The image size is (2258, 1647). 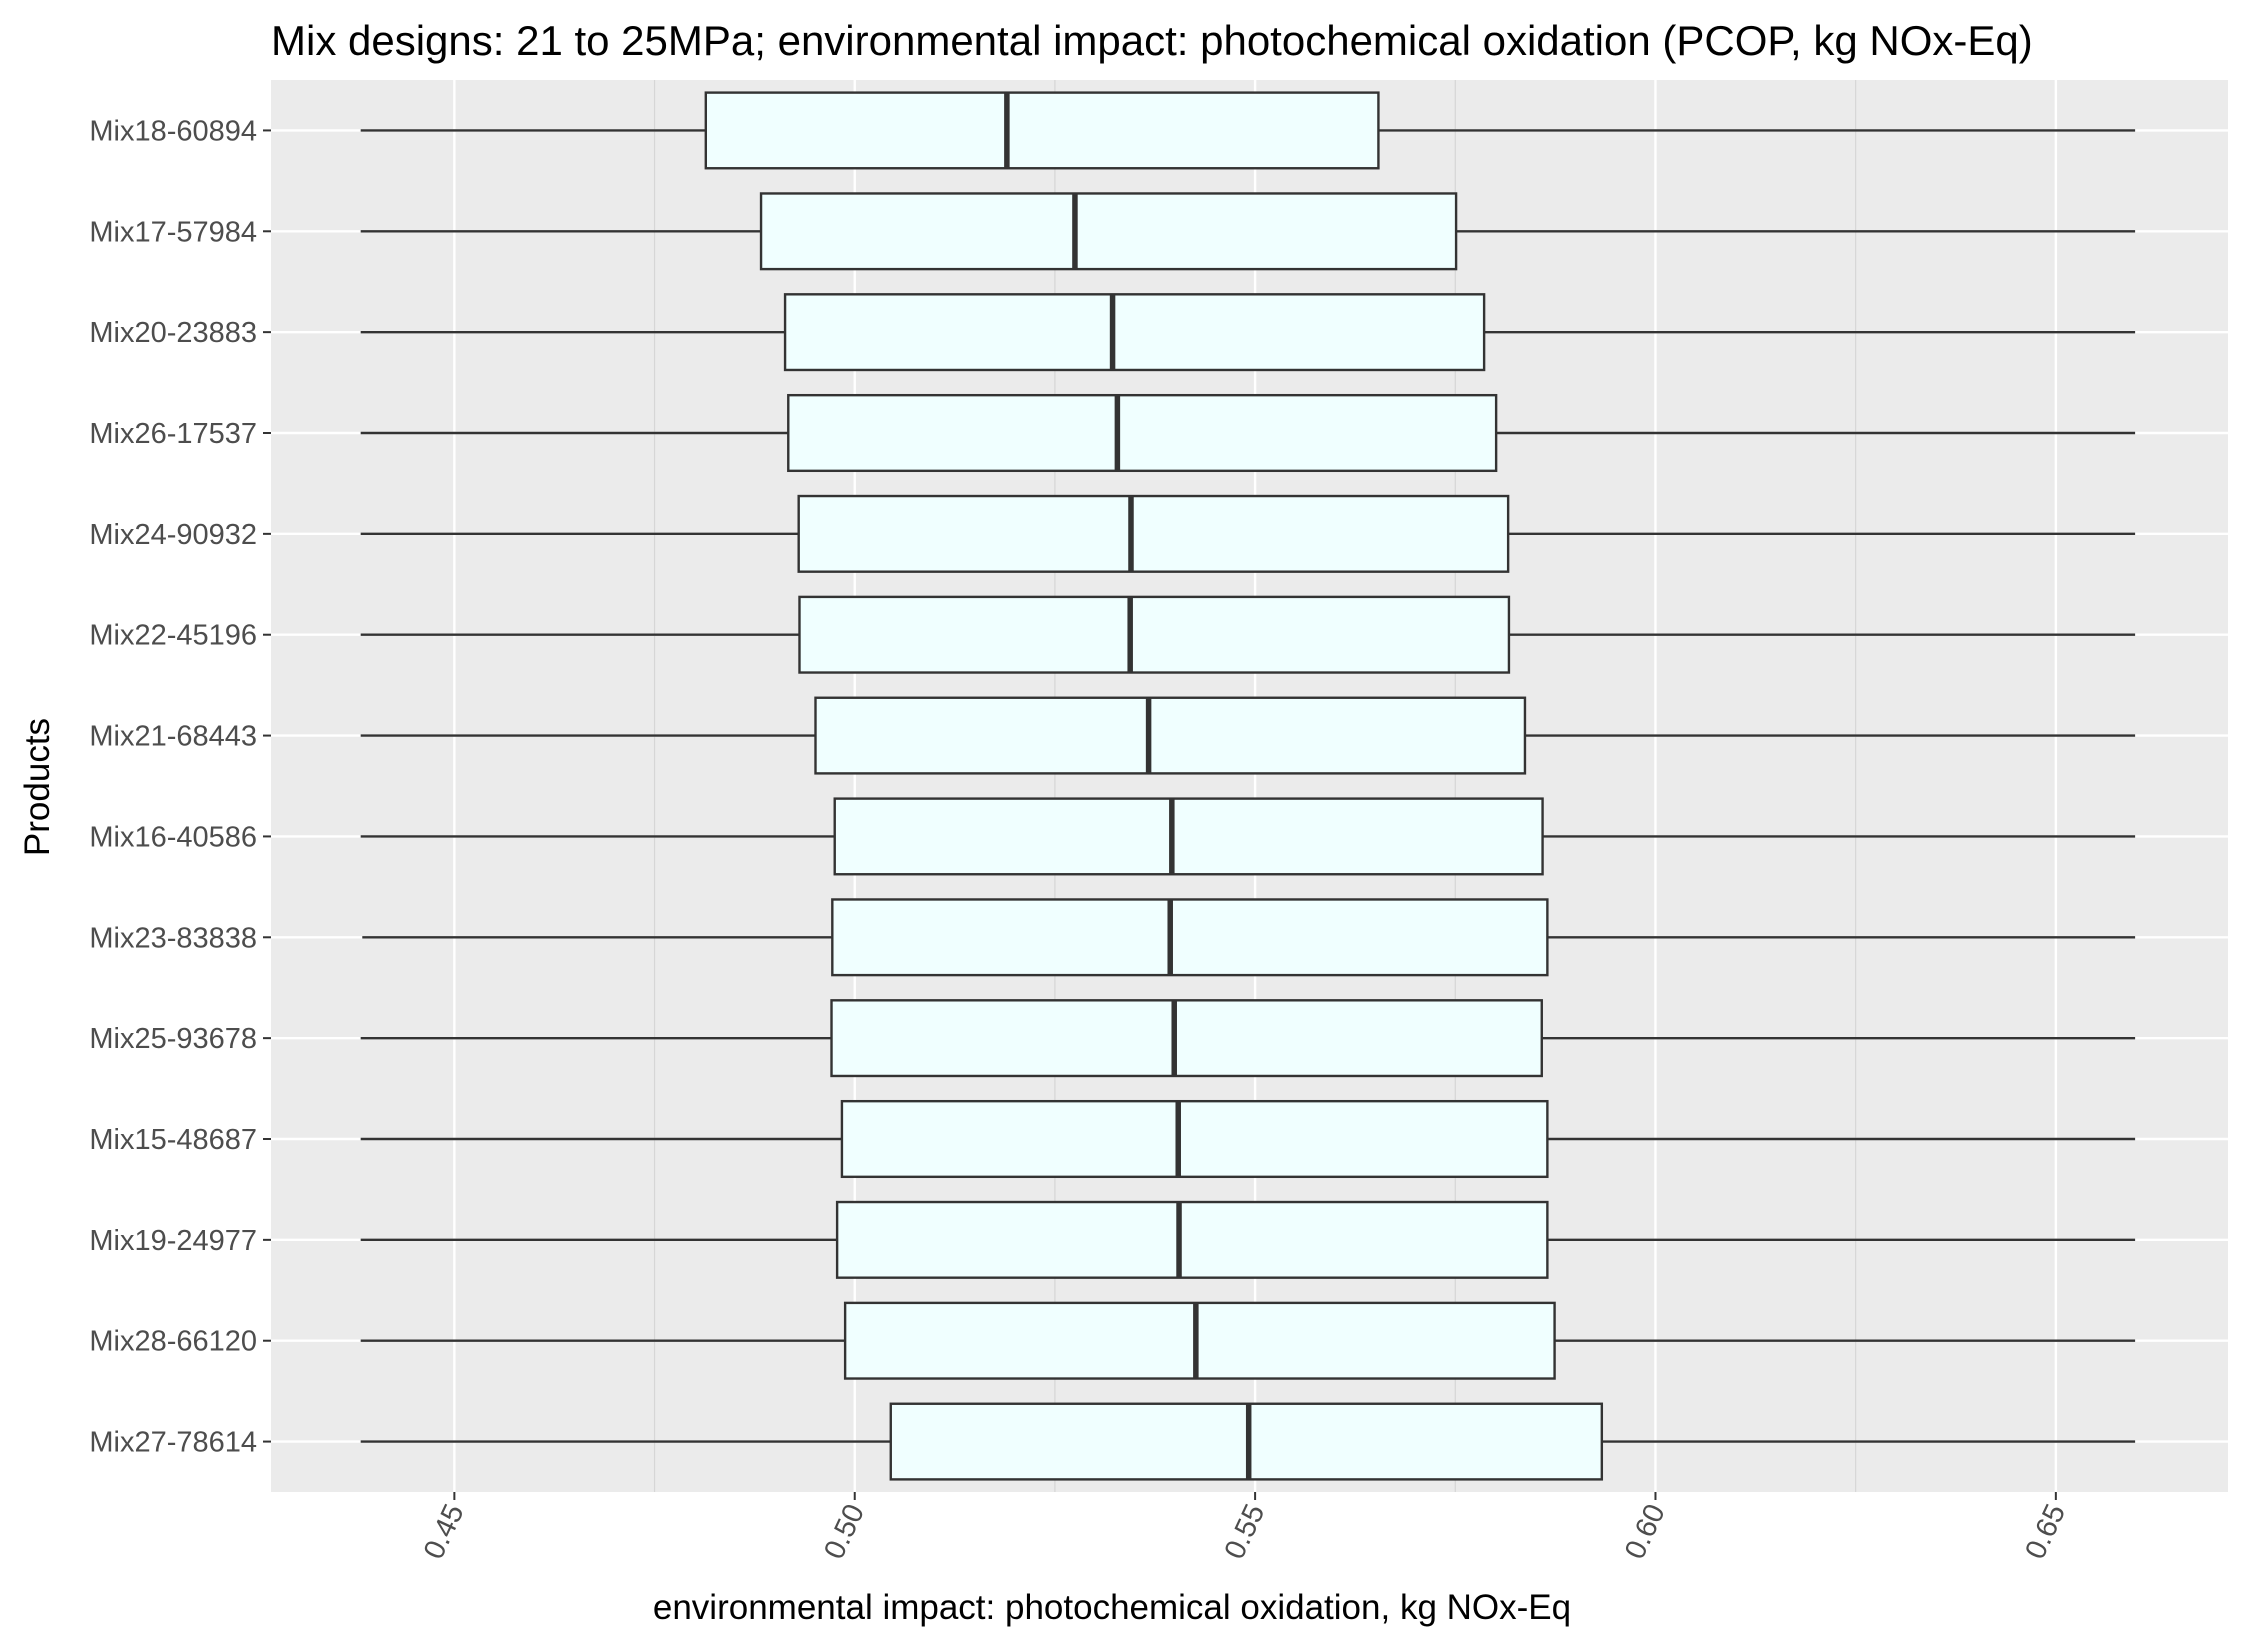 I want to click on category-label: Mix20-23883, so click(x=173, y=333).